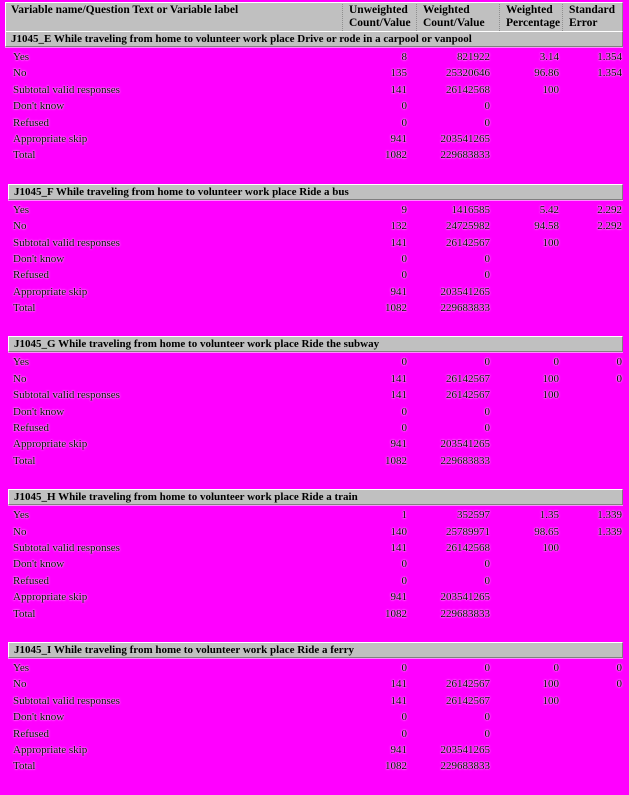 The image size is (629, 795). I want to click on cell-weighted-count: 26142567, so click(468, 395).